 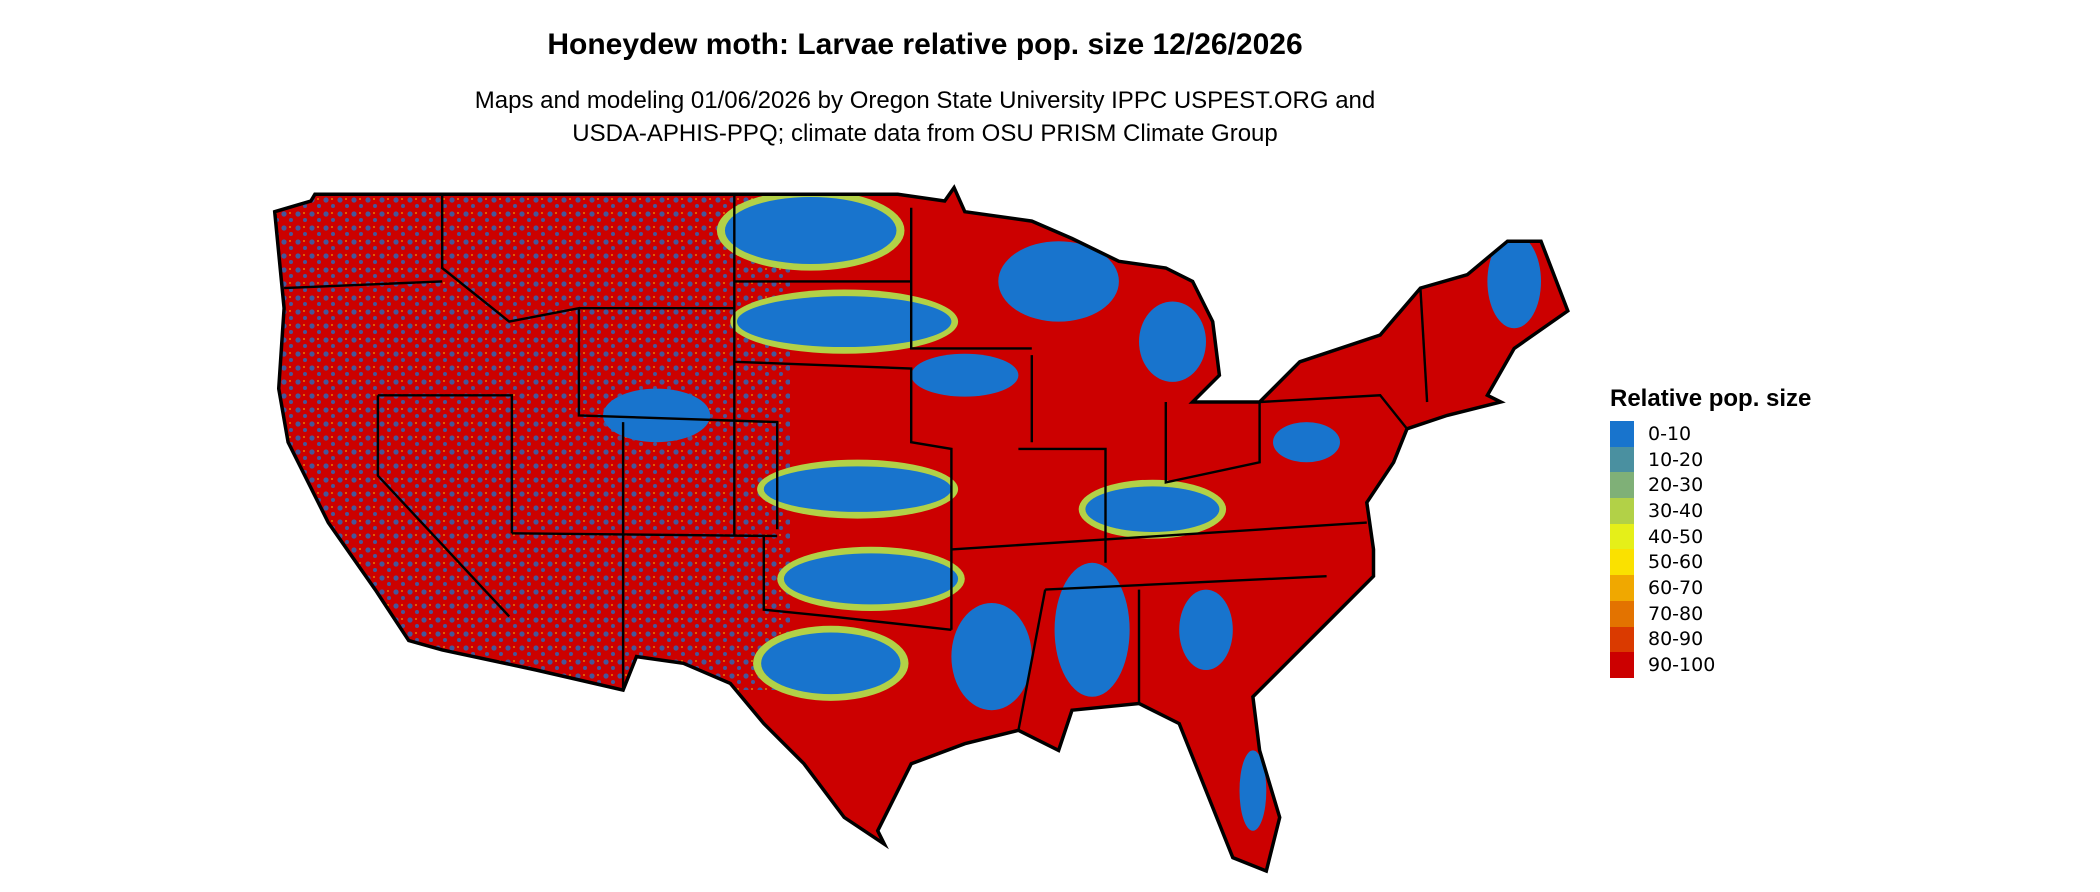 What do you see at coordinates (1676, 459) in the screenshot?
I see `legend-label: 10-20` at bounding box center [1676, 459].